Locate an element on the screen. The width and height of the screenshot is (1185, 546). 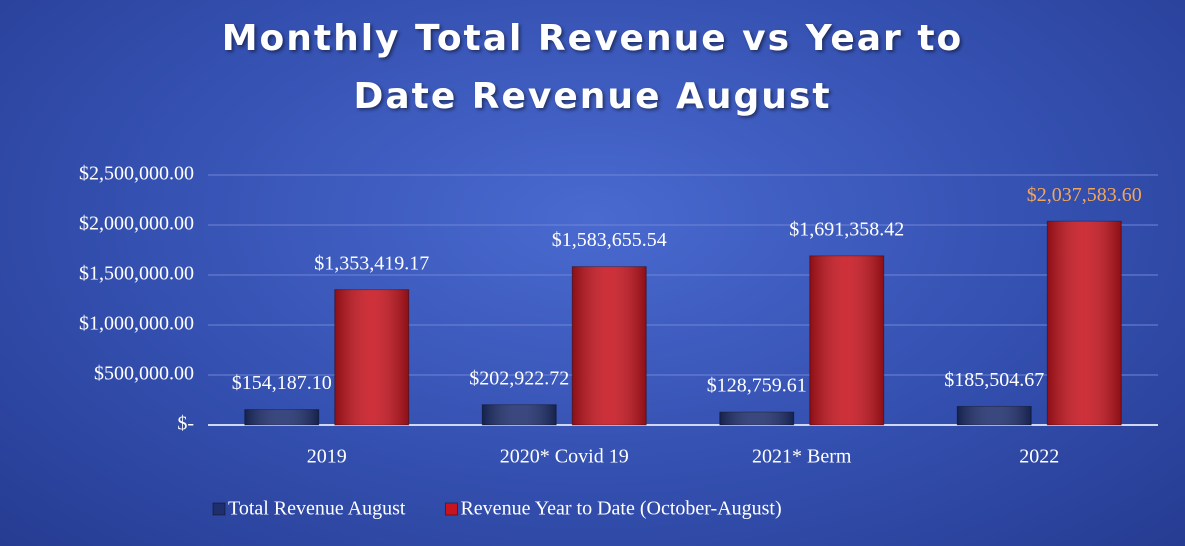
y-tick-label: $2,000,000.00 is located at coordinates (136, 224).